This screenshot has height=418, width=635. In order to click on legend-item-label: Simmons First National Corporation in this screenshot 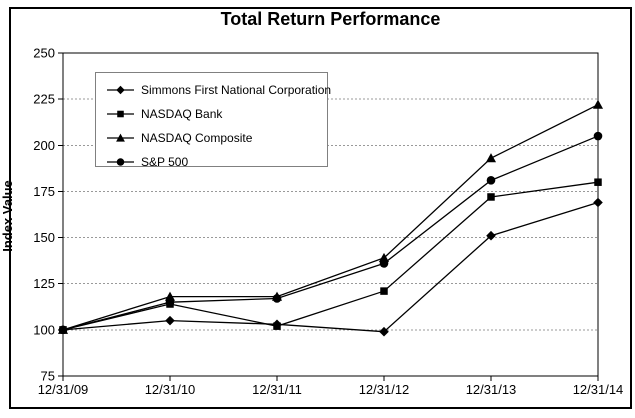, I will do `click(236, 90)`.